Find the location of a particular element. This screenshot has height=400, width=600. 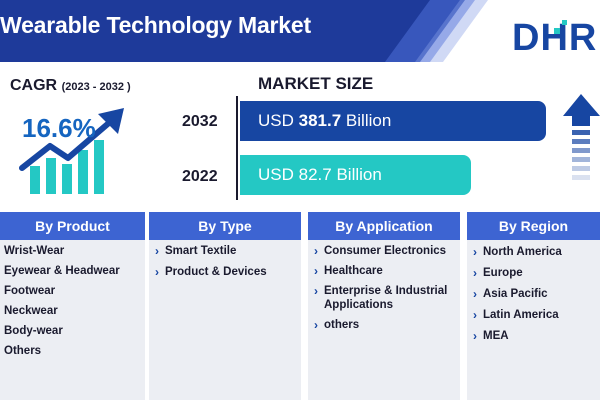

item-label: Healthcare is located at coordinates (353, 271).